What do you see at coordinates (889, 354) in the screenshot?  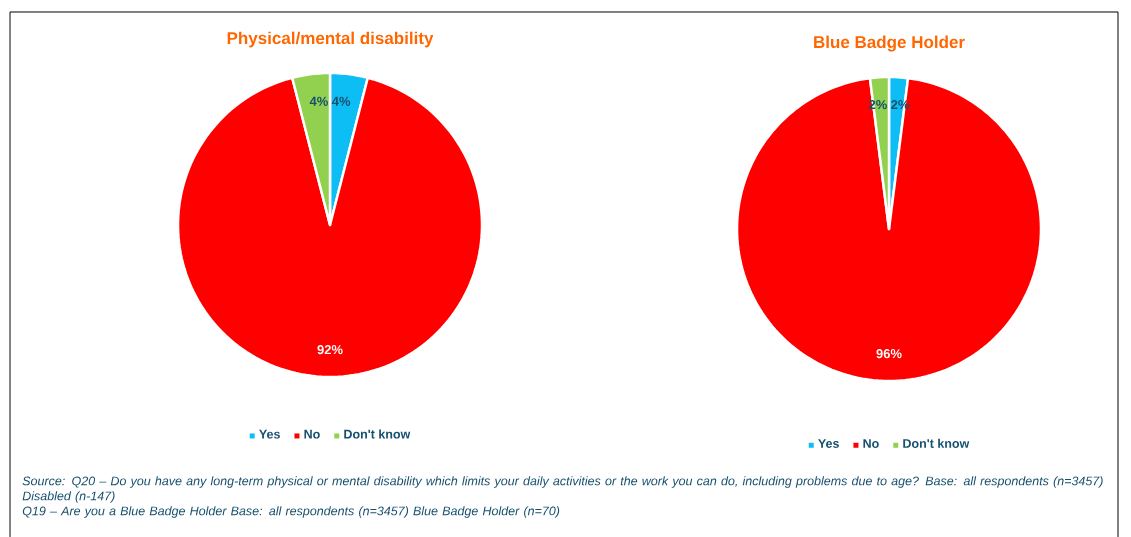 I see `data-label: 96%` at bounding box center [889, 354].